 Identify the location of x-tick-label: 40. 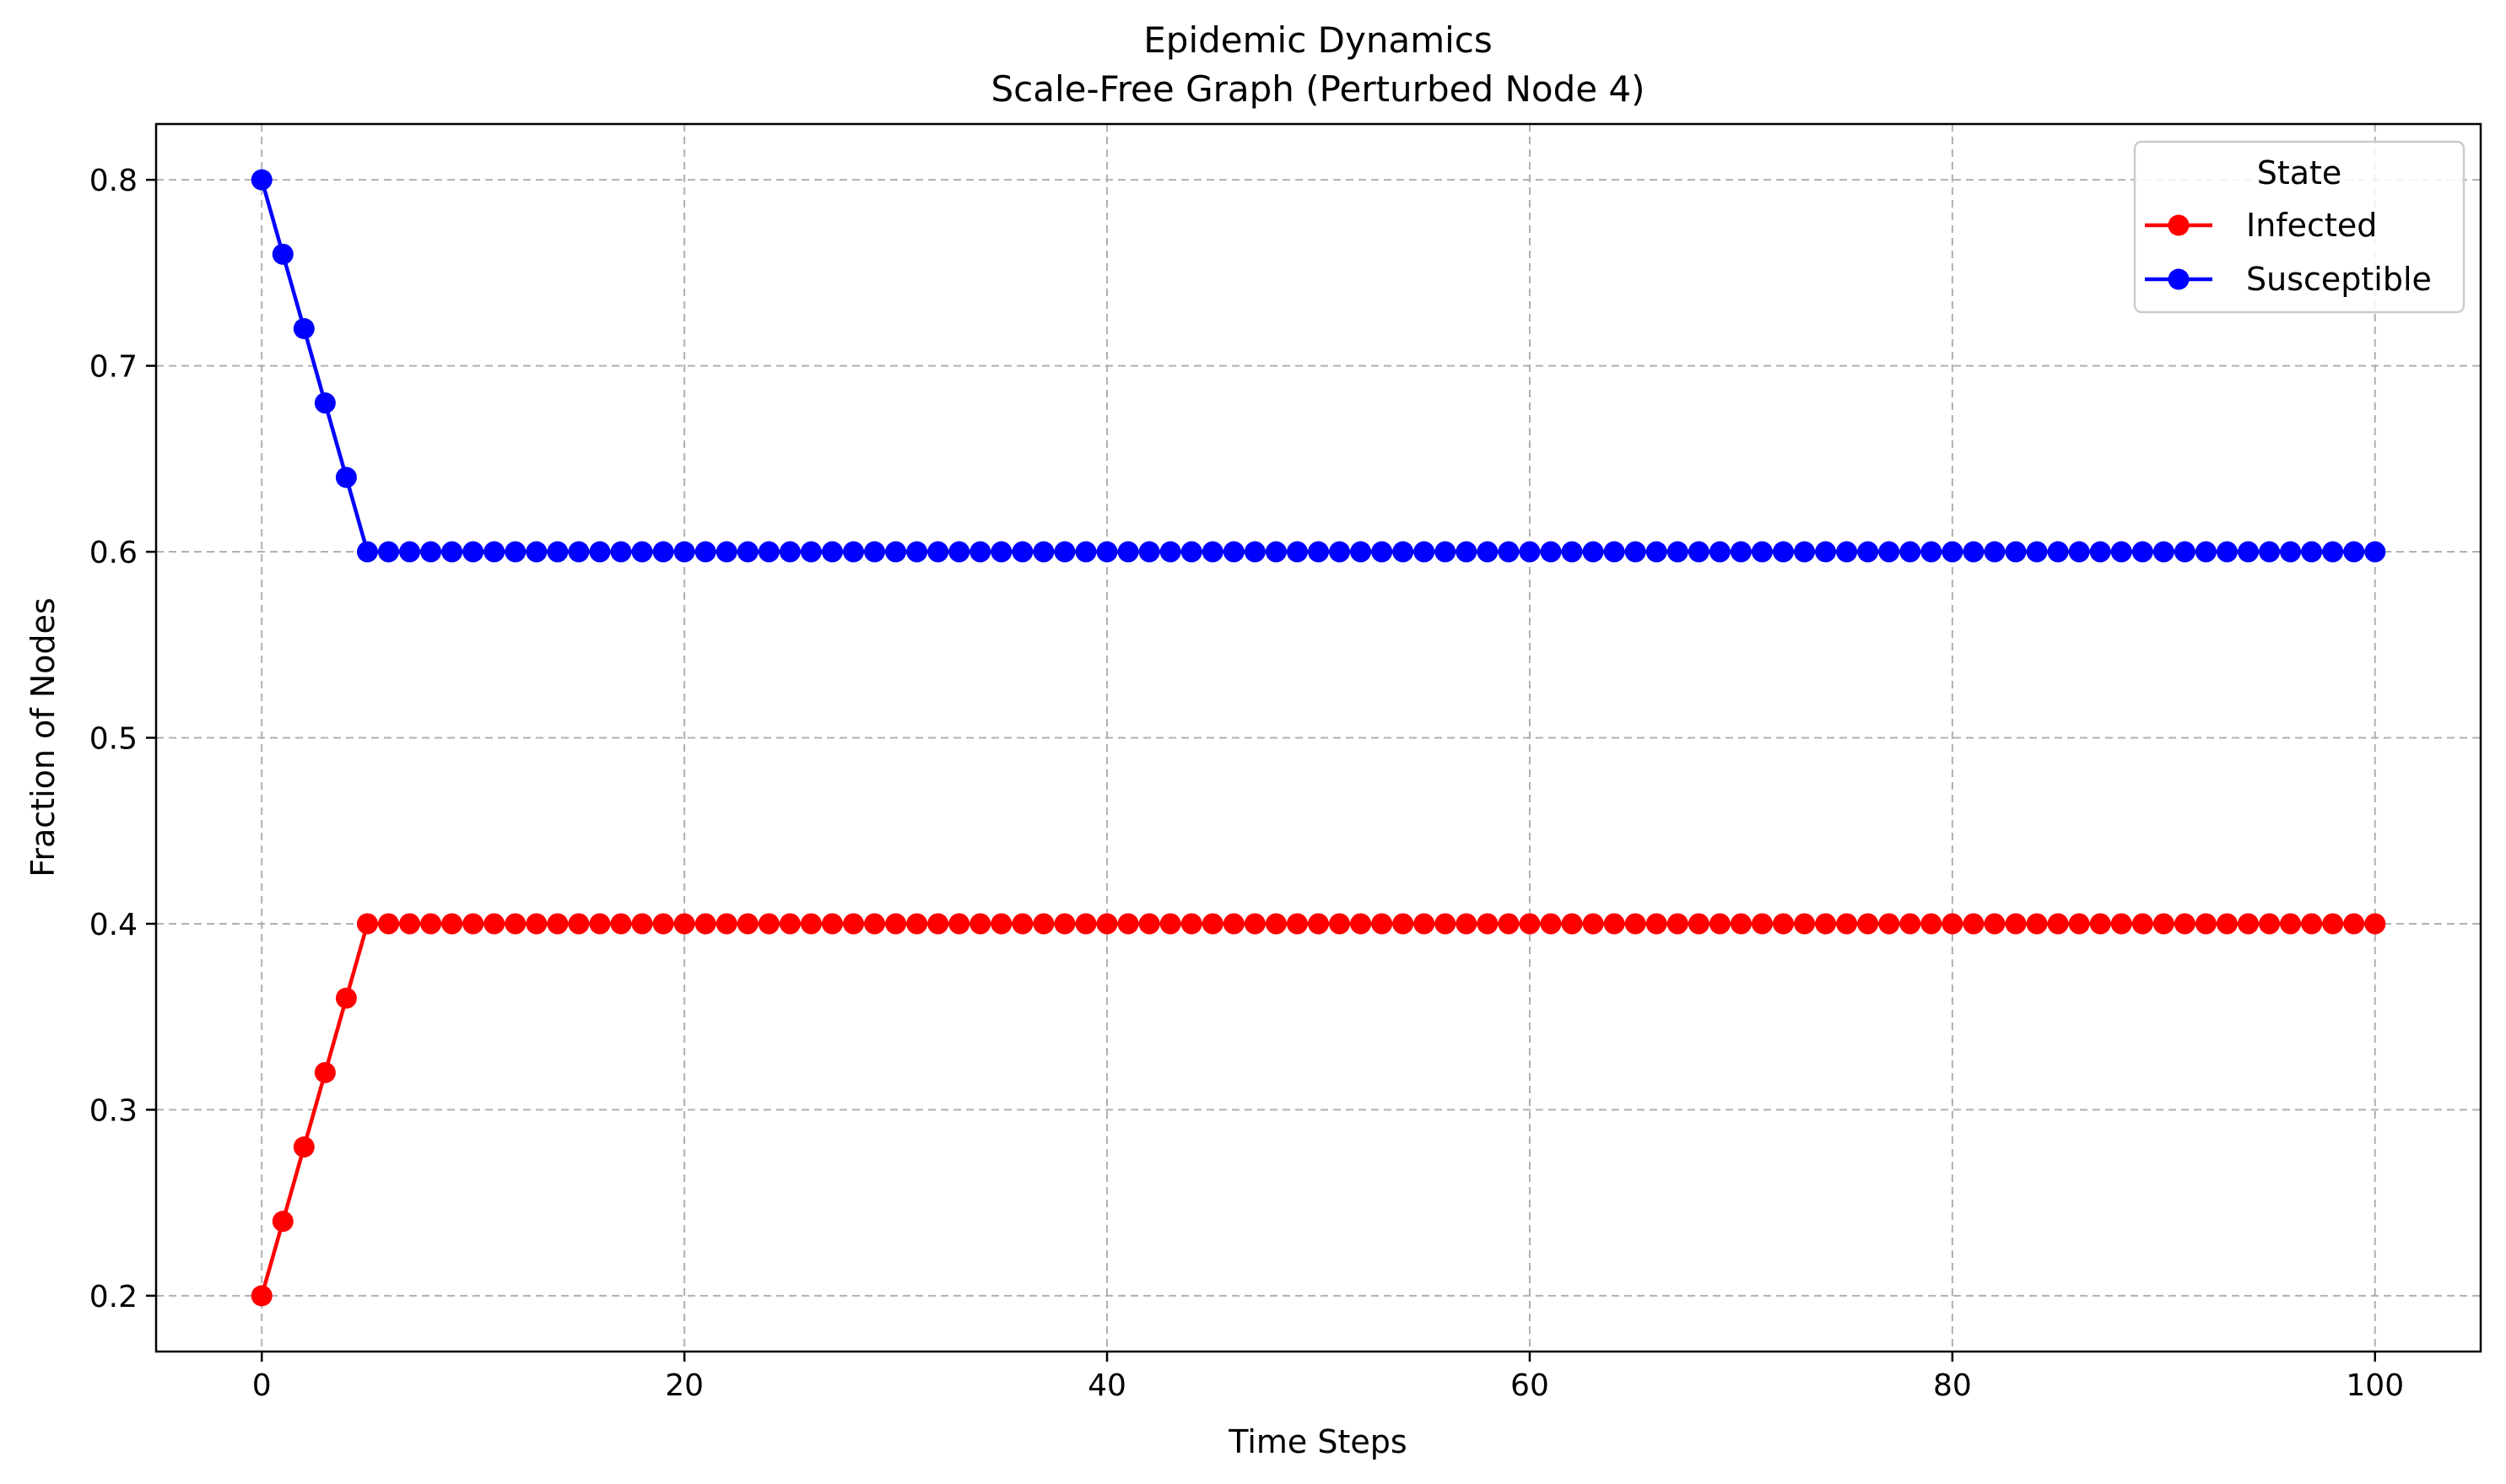
(1107, 1385).